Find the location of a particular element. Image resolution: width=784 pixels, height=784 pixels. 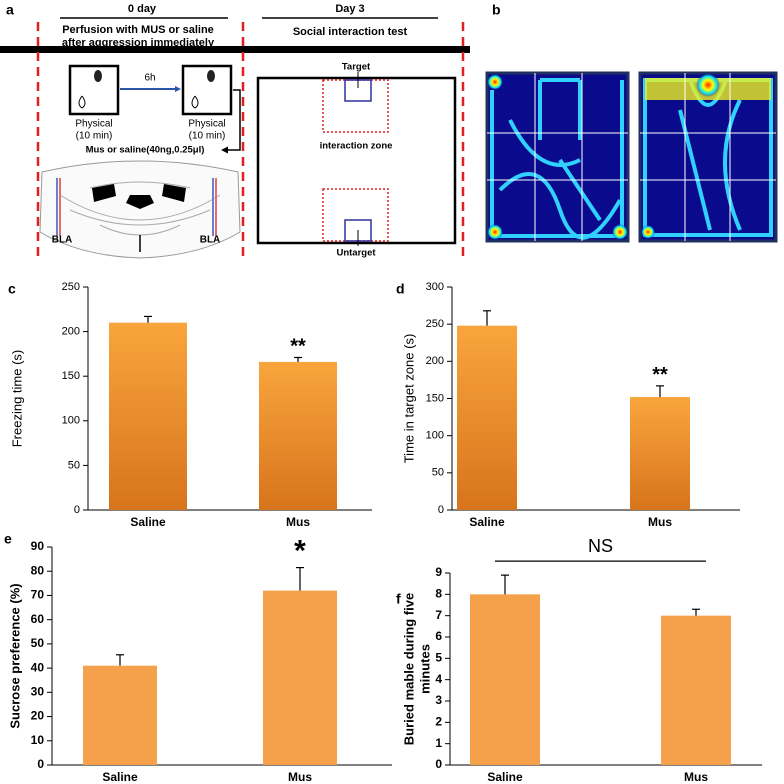

y-axis-label: Buried mable during five is located at coordinates (408, 669).